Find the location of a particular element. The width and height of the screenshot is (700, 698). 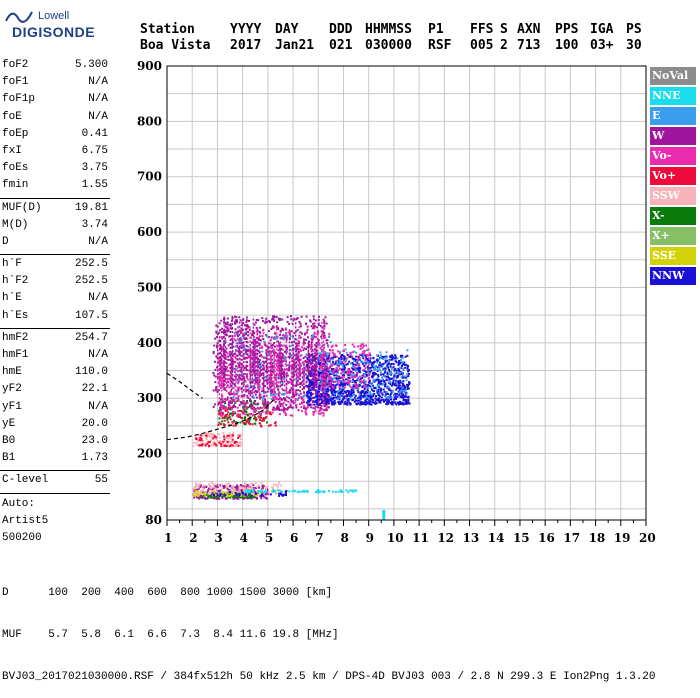

x-tick-label: 10 is located at coordinates (395, 538).